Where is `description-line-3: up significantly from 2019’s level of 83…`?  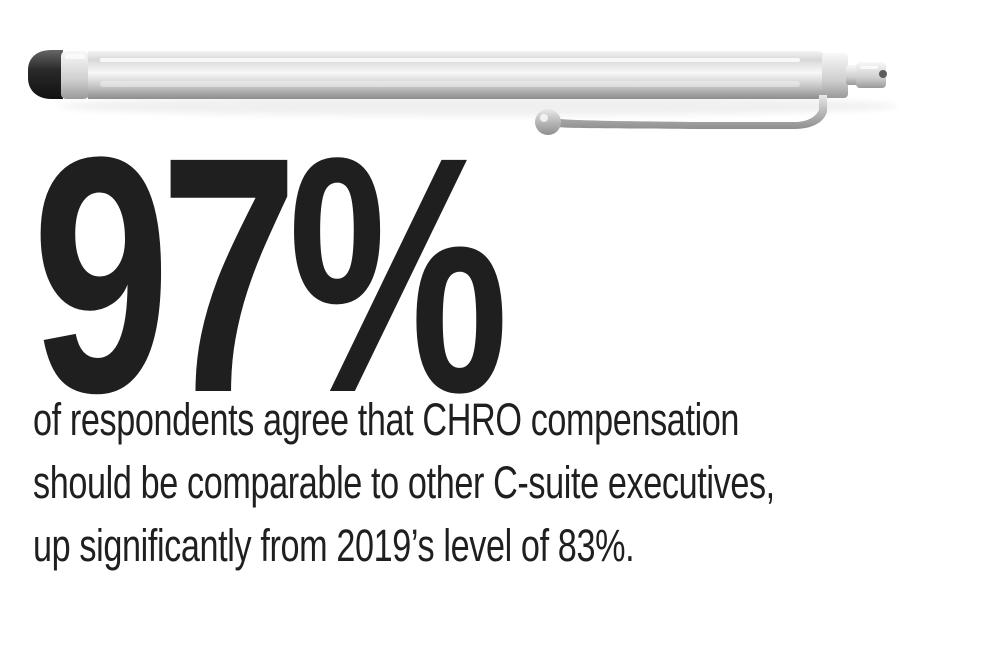
description-line-3: up significantly from 2019’s level of 83… is located at coordinates (334, 545).